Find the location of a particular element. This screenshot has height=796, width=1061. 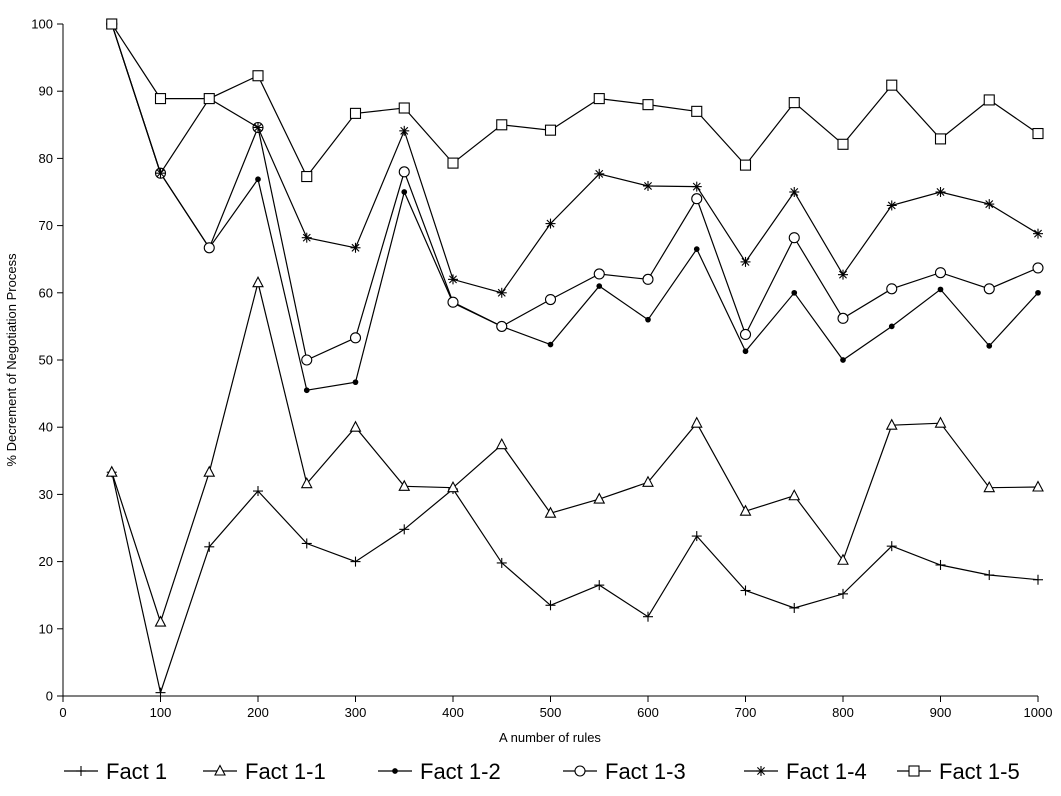

x-tick-label: 0 is located at coordinates (62, 712).